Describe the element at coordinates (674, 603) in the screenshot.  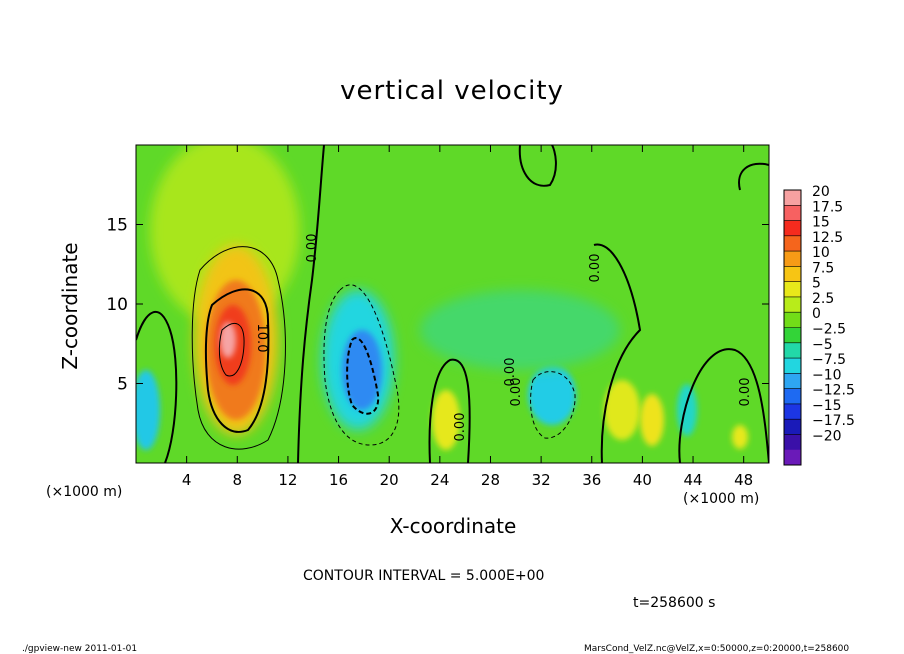
I see `time-stamp: t=258600 s` at that location.